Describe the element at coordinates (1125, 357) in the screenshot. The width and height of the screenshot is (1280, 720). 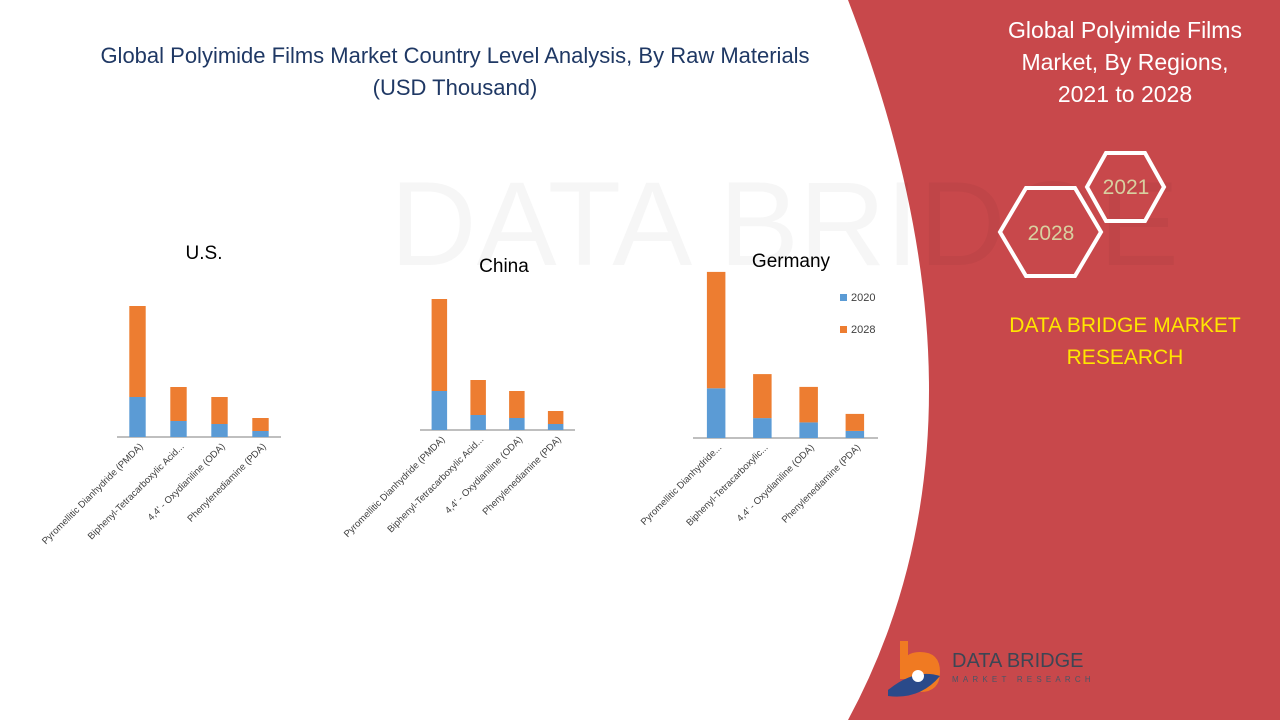
I see `brand-line-2: RESEARCH` at that location.